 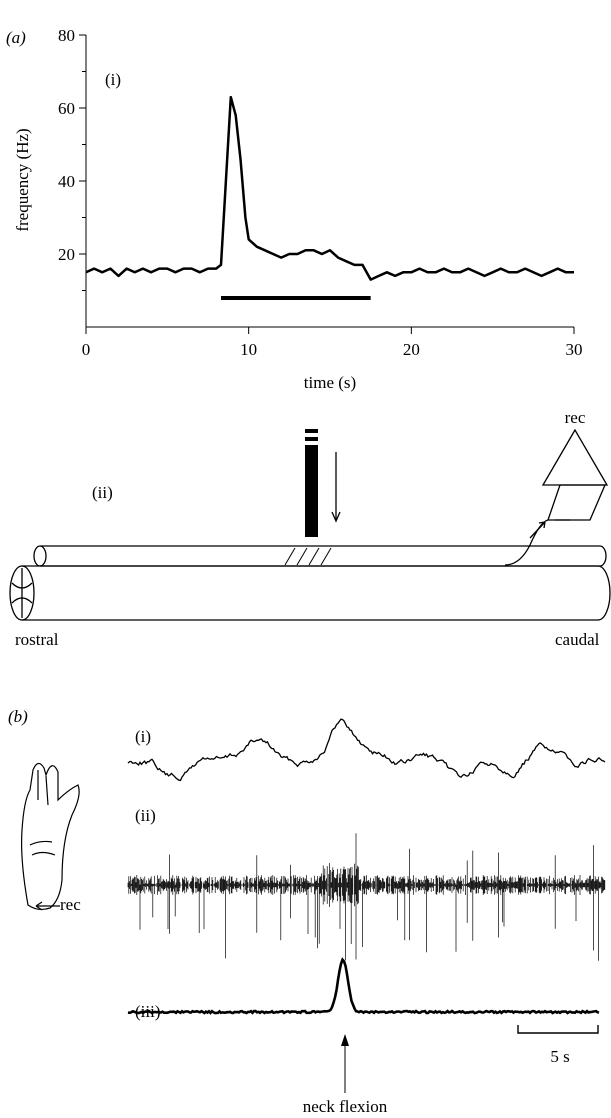 I want to click on trace-line, so click(x=329, y=188).